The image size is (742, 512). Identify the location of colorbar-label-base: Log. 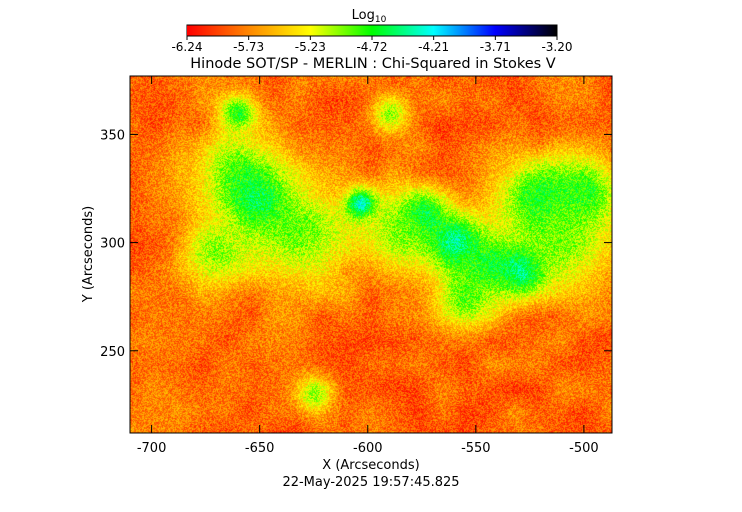
(363, 15).